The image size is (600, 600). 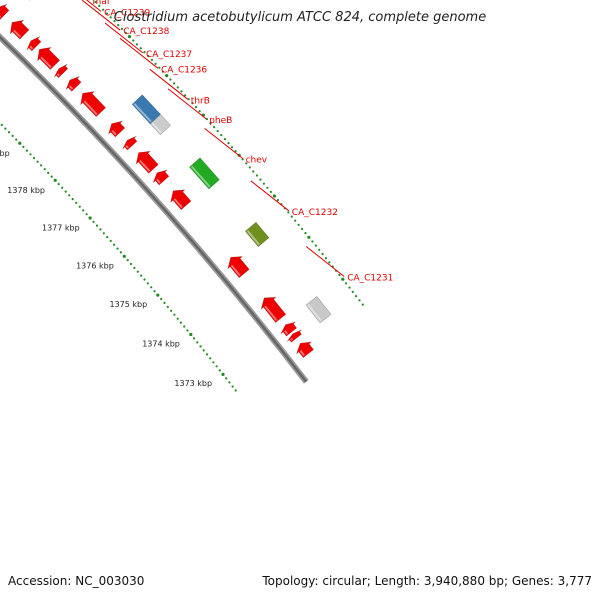 What do you see at coordinates (257, 160) in the screenshot?
I see `gene-label: chev` at bounding box center [257, 160].